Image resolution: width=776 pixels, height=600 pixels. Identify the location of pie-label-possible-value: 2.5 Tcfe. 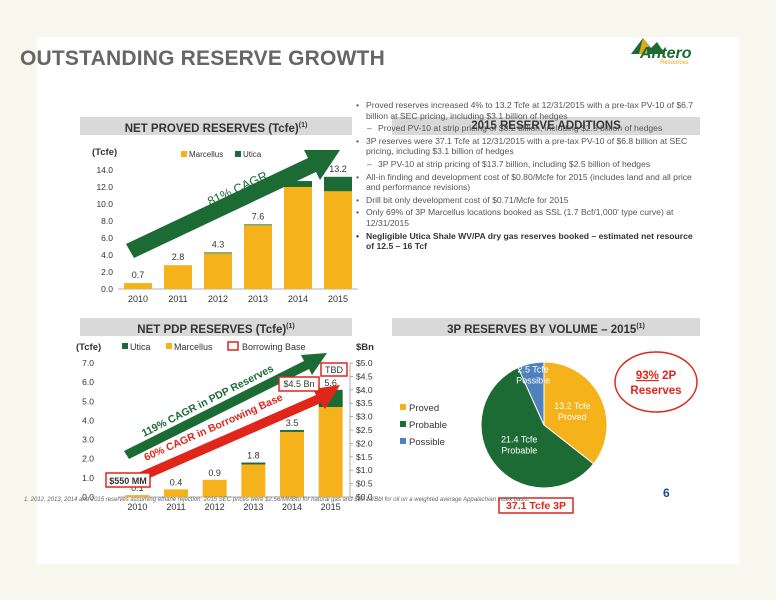
(532, 369).